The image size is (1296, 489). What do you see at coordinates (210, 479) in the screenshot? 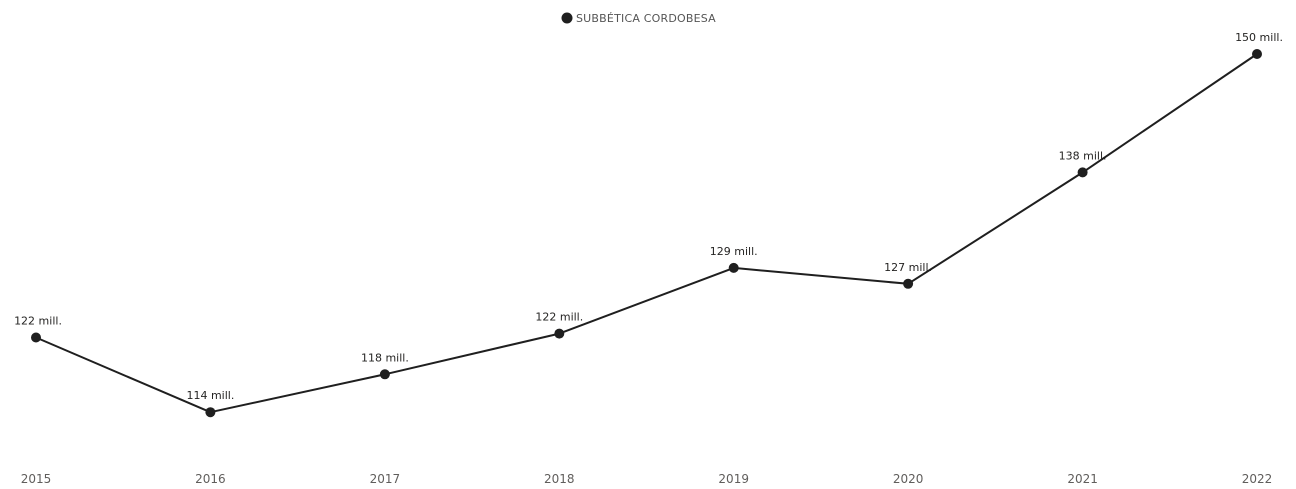
I see `x-tick-label-2016: 2016` at bounding box center [210, 479].